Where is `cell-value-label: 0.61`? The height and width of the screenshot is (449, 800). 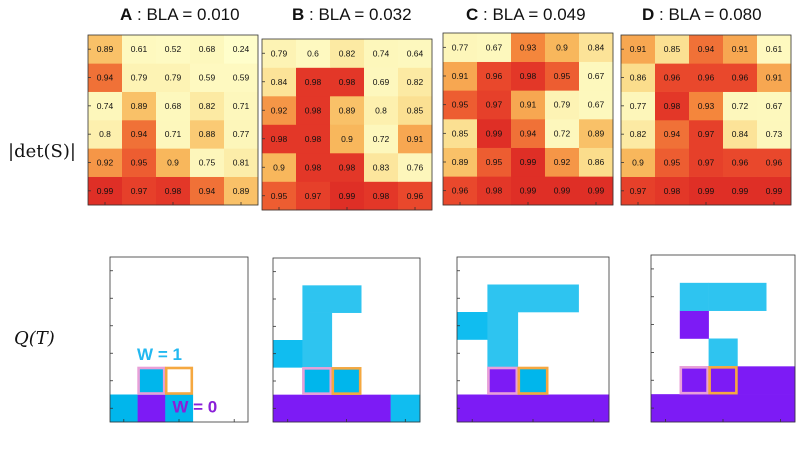 cell-value-label: 0.61 is located at coordinates (774, 49).